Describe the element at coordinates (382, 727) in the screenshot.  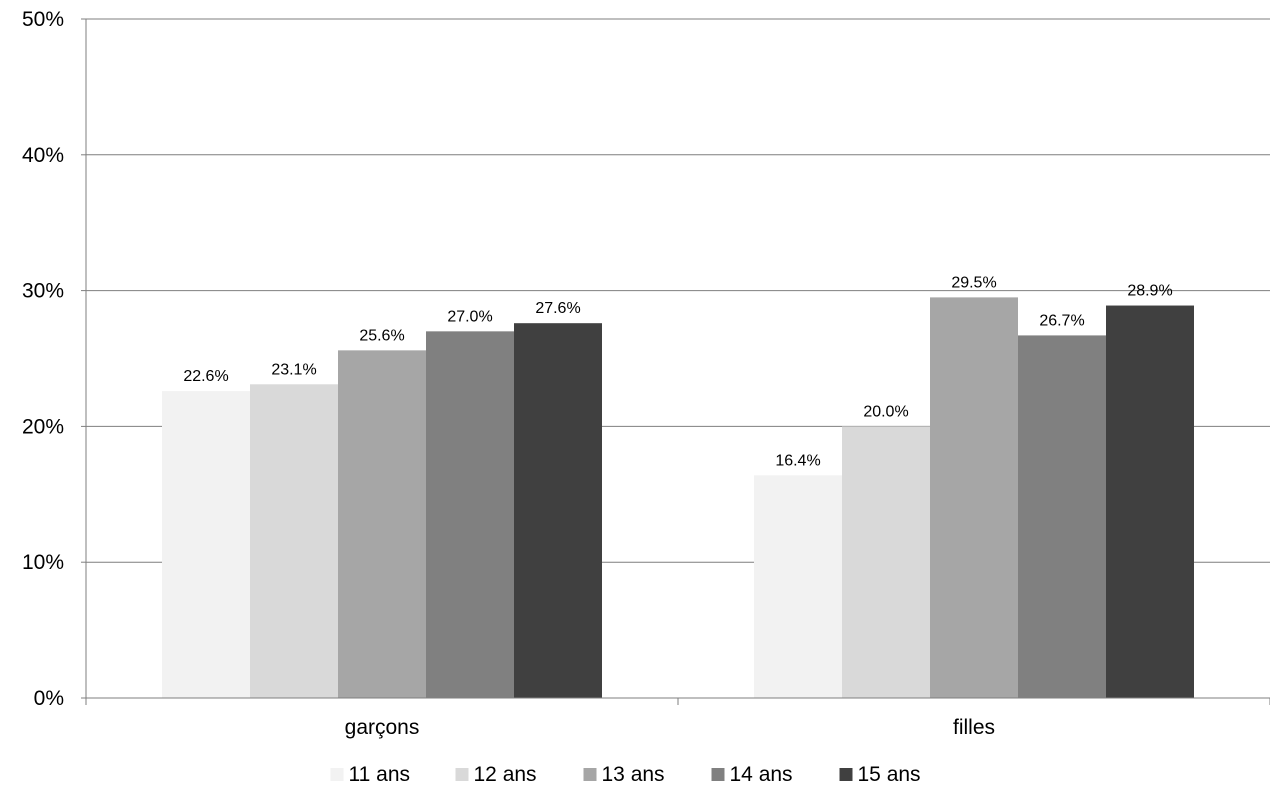
I see `category-label: garçons` at that location.